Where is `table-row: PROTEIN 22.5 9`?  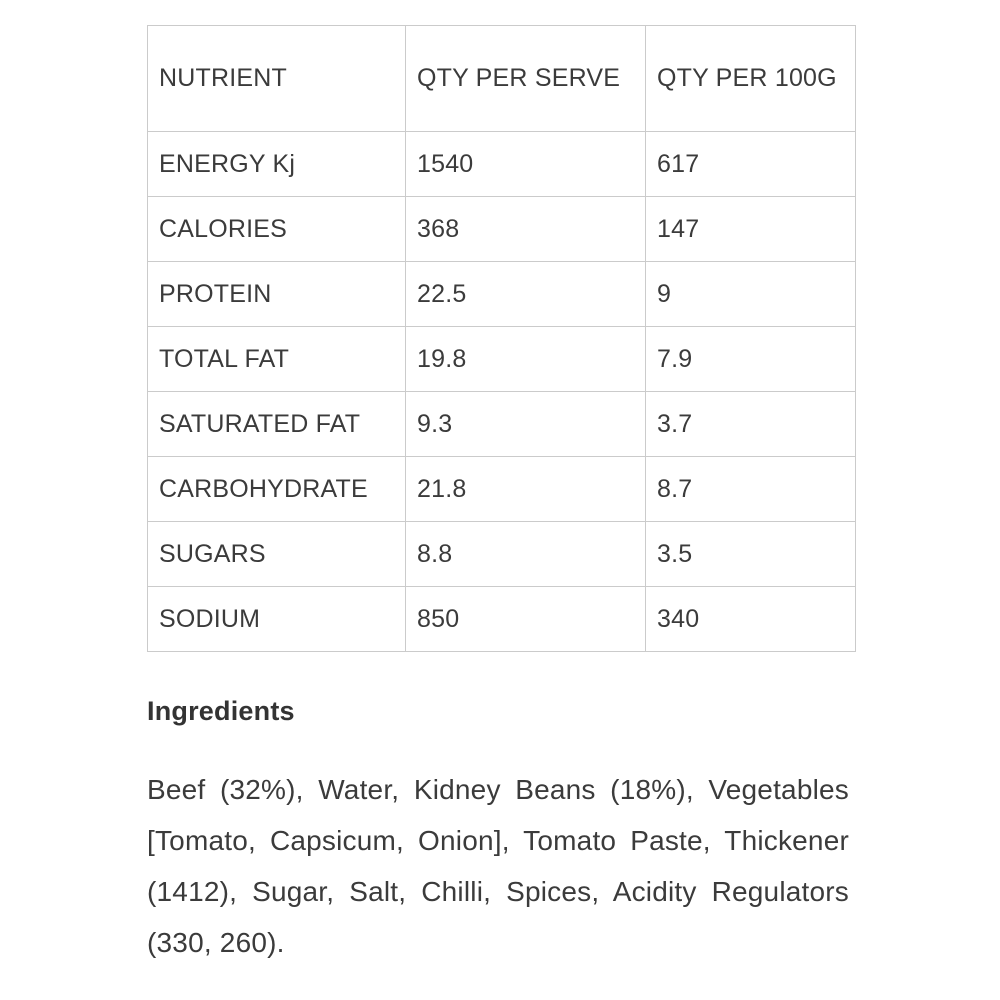 table-row: PROTEIN 22.5 9 is located at coordinates (501, 294).